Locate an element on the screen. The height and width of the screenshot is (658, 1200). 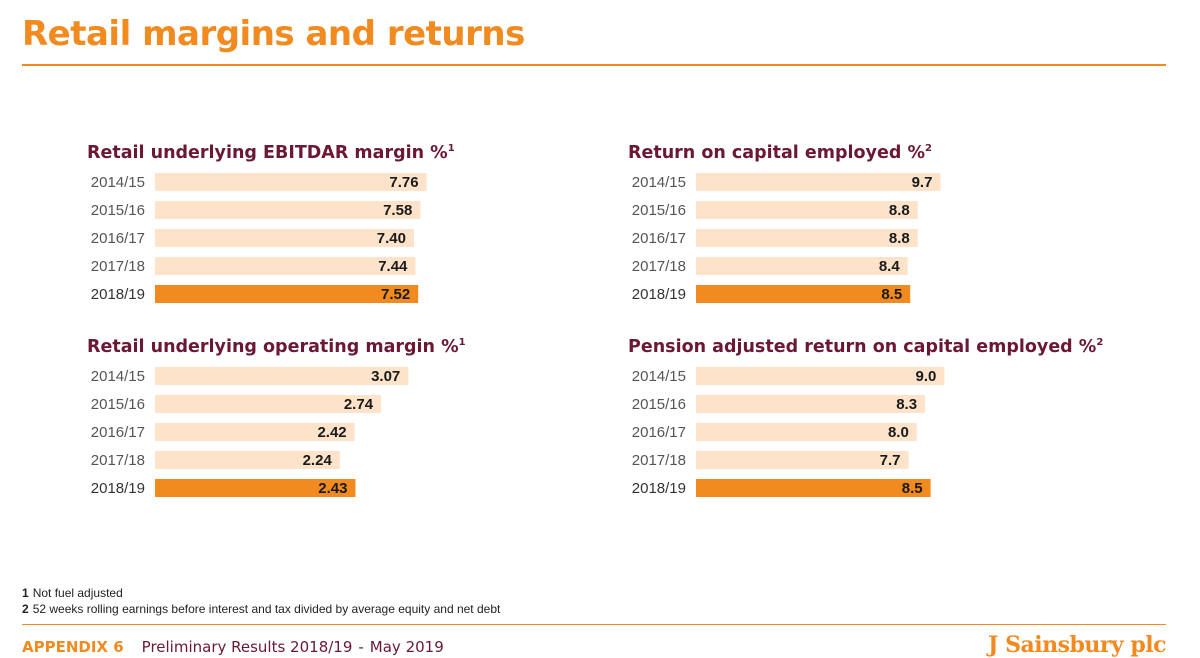
value-label: 7.76 is located at coordinates (403, 182).